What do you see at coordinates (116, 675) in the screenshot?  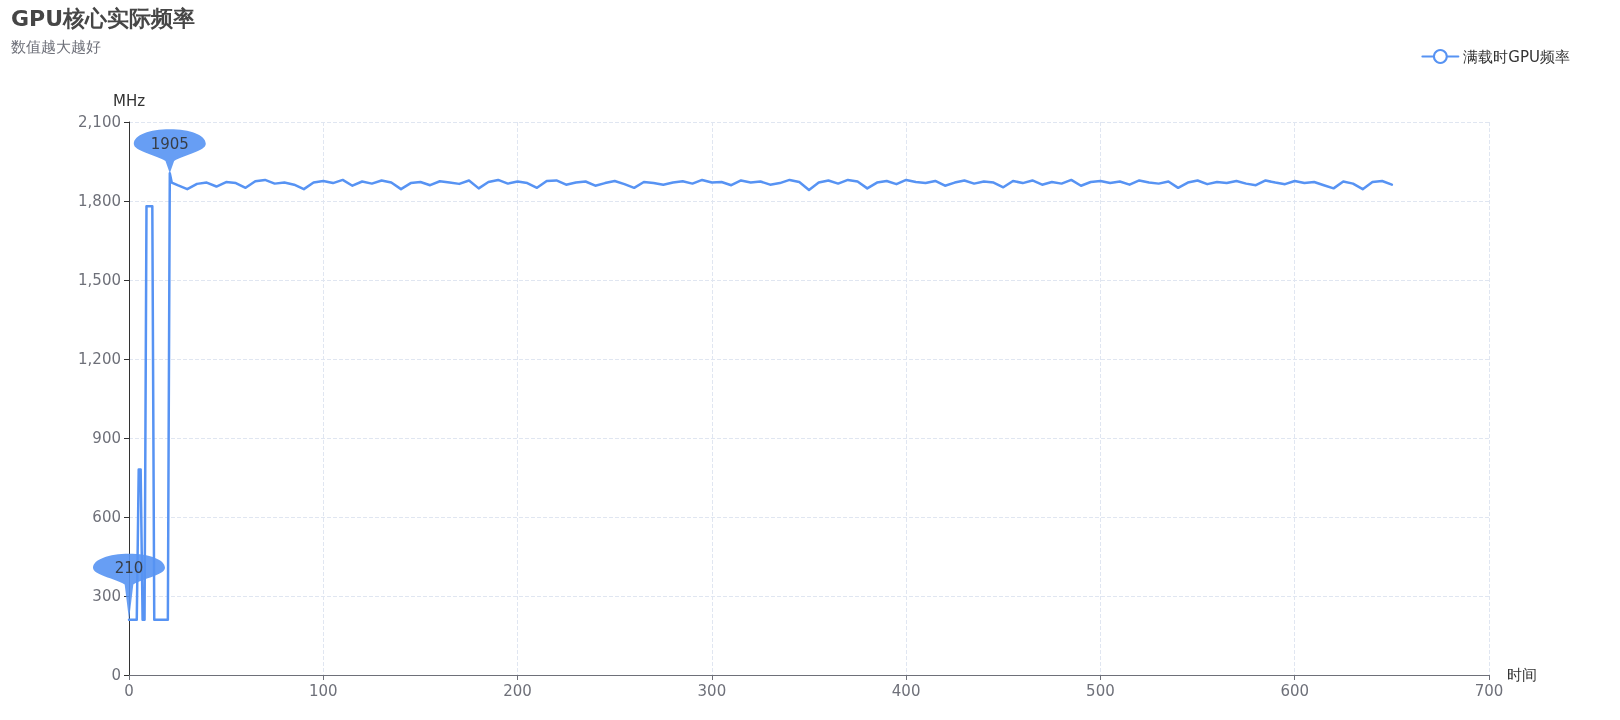 I see `y-tick-label: 0` at bounding box center [116, 675].